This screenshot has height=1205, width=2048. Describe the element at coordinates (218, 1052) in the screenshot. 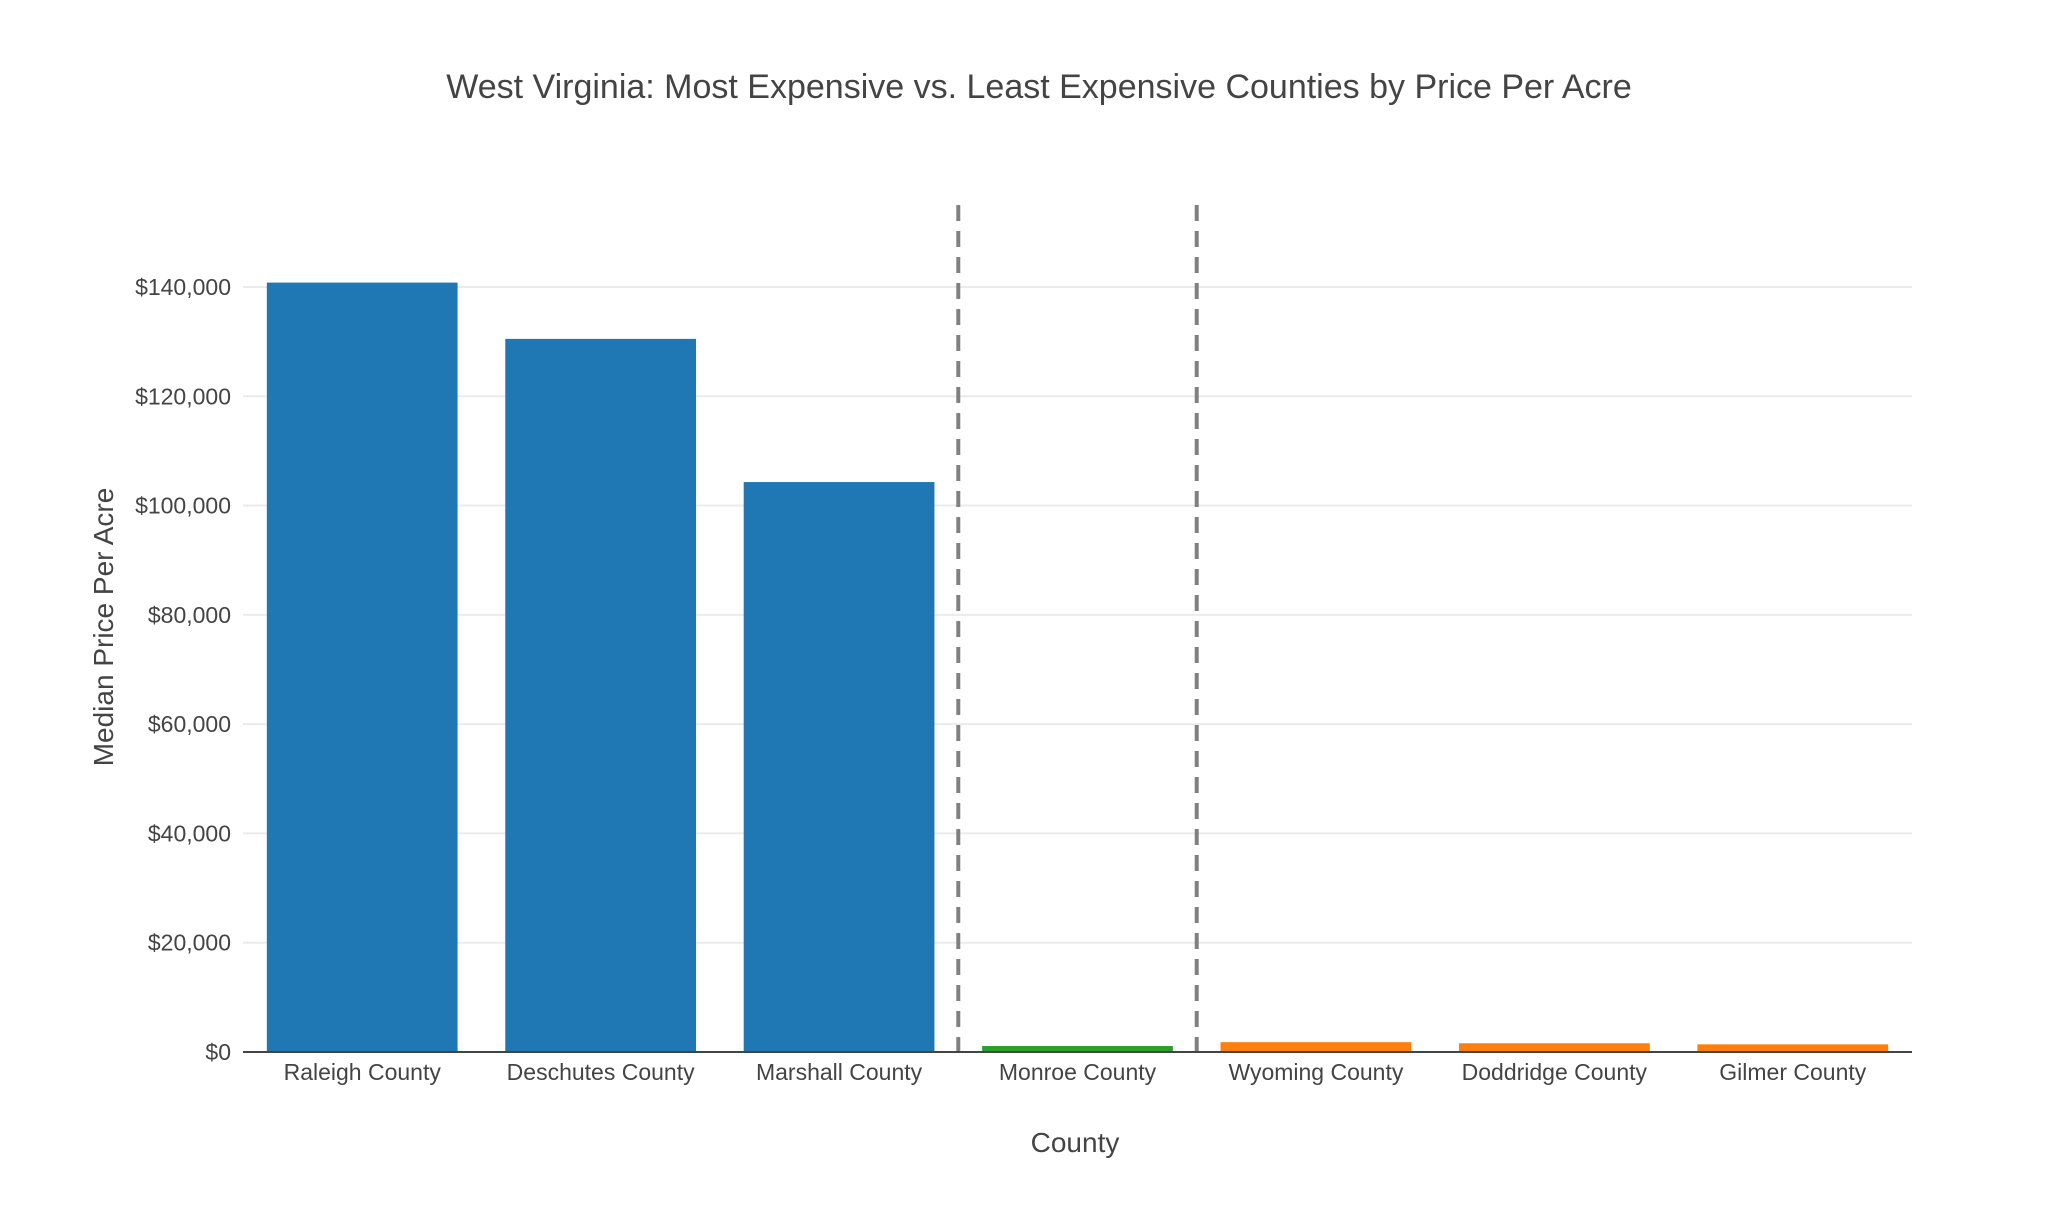

I see `y-tick-label: $0` at that location.